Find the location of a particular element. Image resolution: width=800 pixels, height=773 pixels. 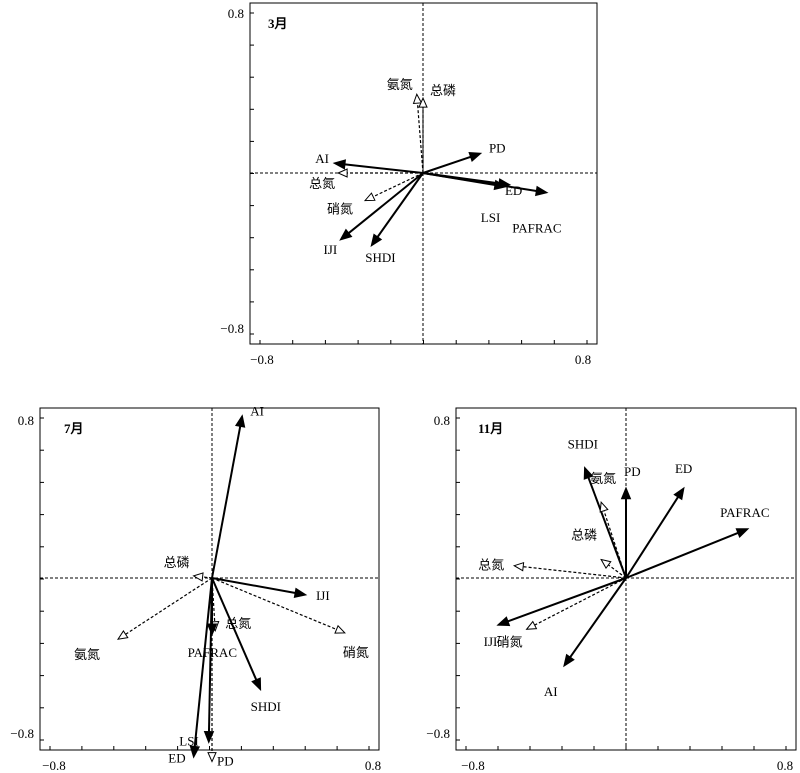

vector-nitrate-n-label: 硝氮 is located at coordinates (340, 209).